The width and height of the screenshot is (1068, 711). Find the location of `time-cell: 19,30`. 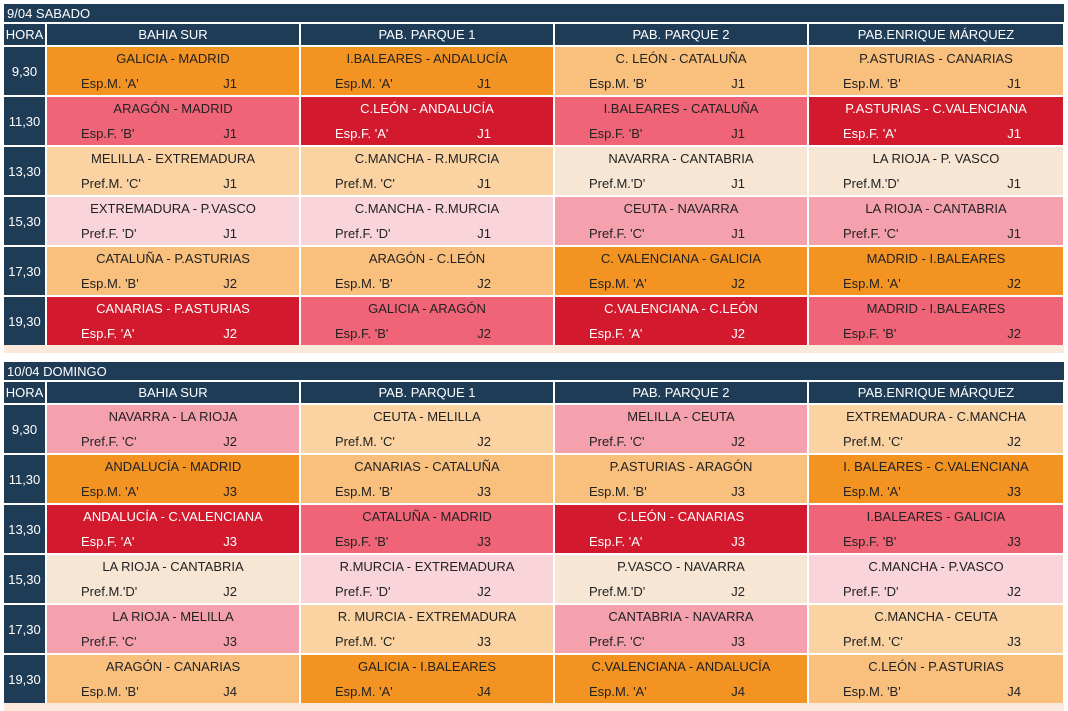

time-cell: 19,30 is located at coordinates (25, 321).